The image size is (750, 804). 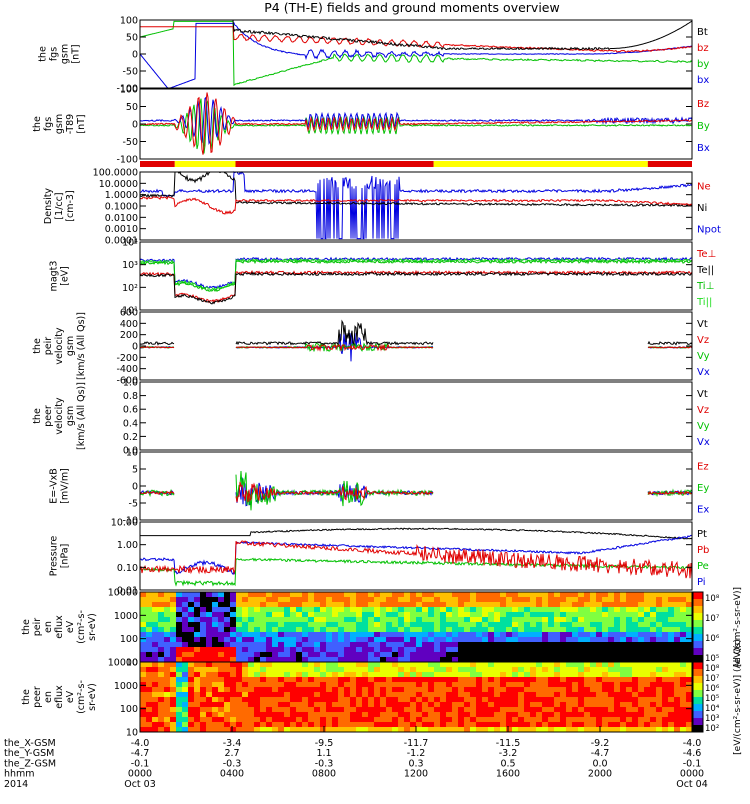 I want to click on ytick-label: -5, so click(x=133, y=504).